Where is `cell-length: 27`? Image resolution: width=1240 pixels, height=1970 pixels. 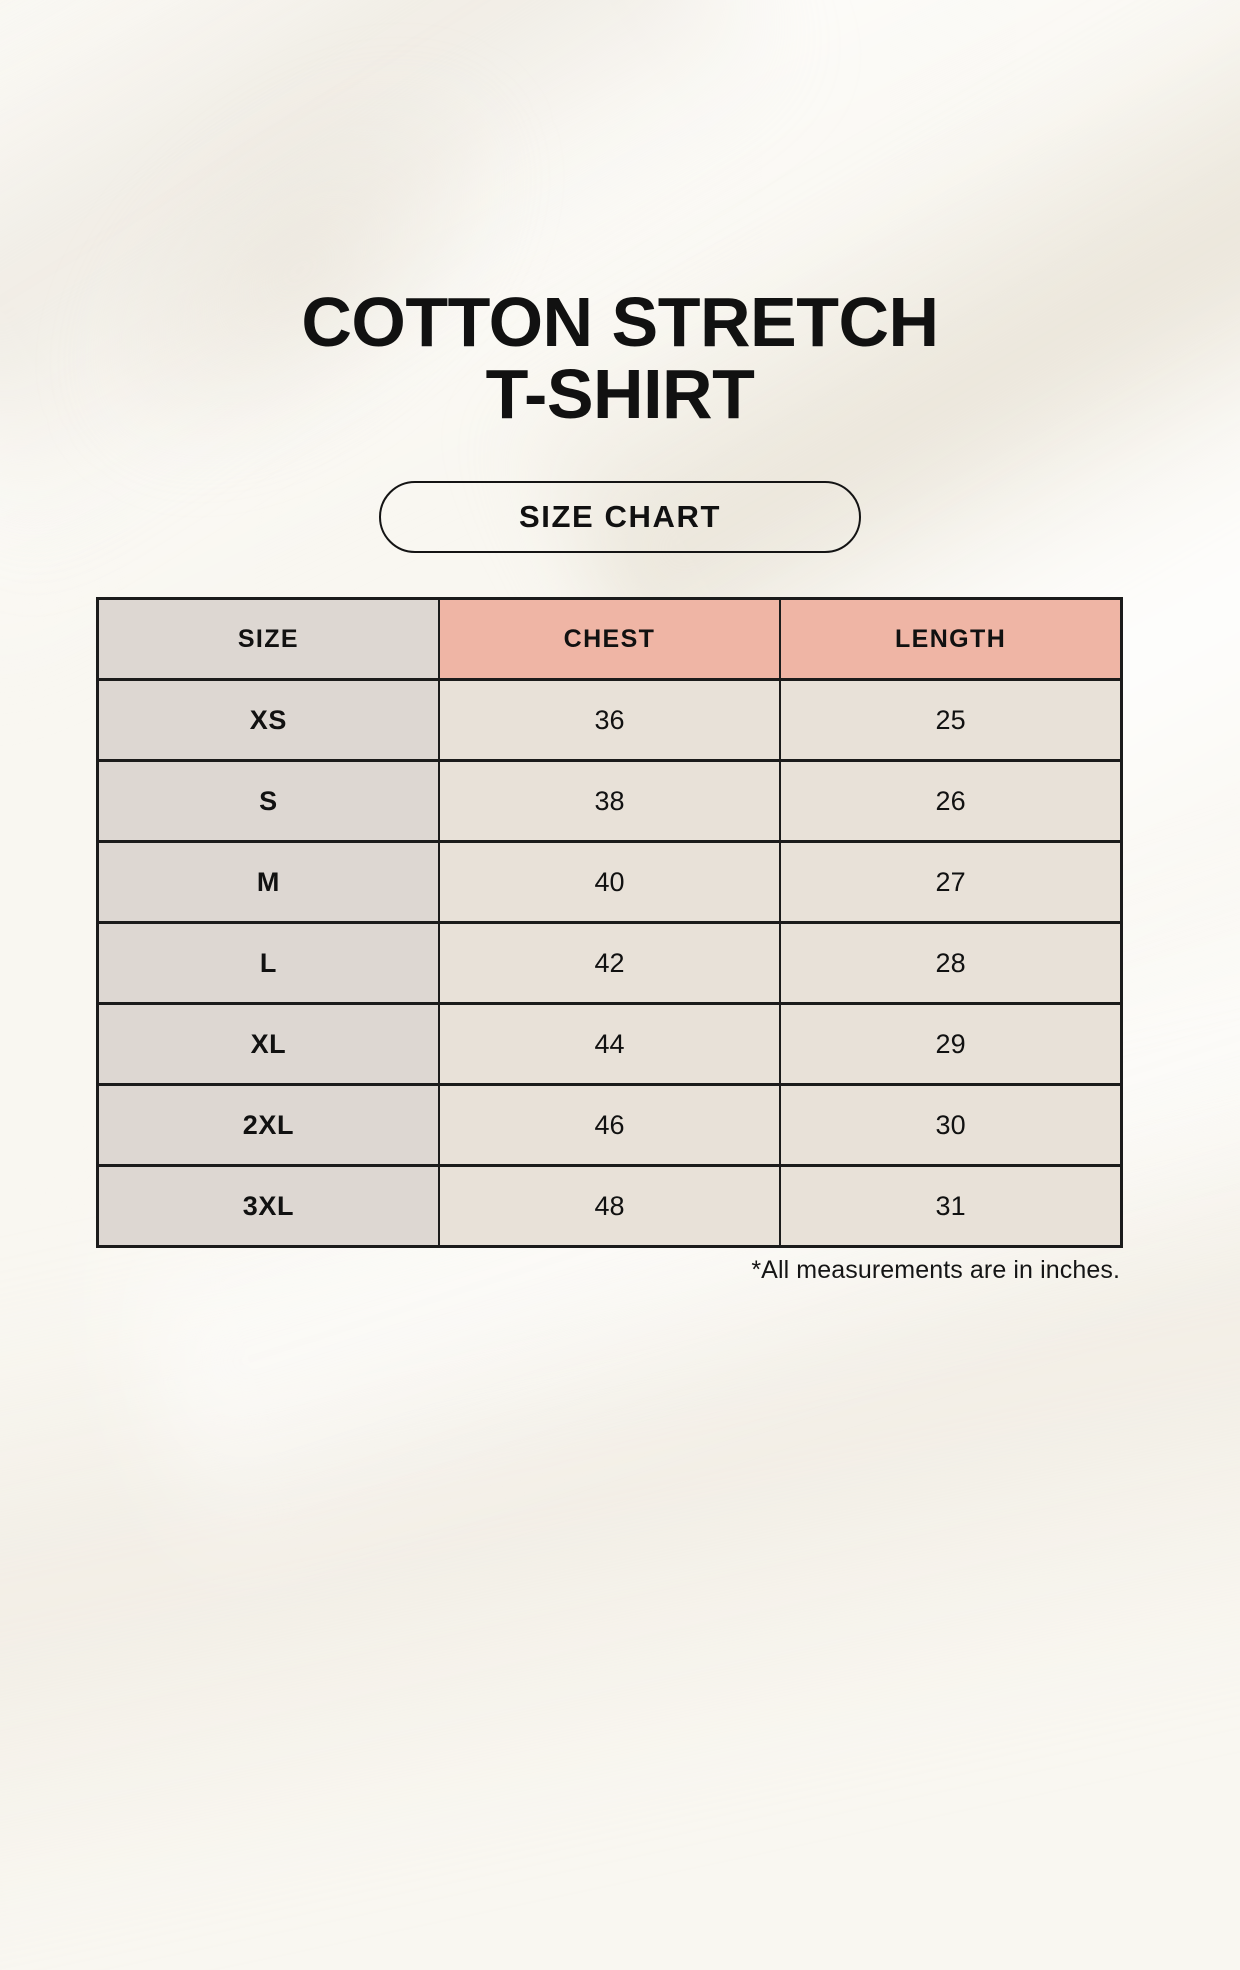
cell-length: 27 is located at coordinates (951, 882).